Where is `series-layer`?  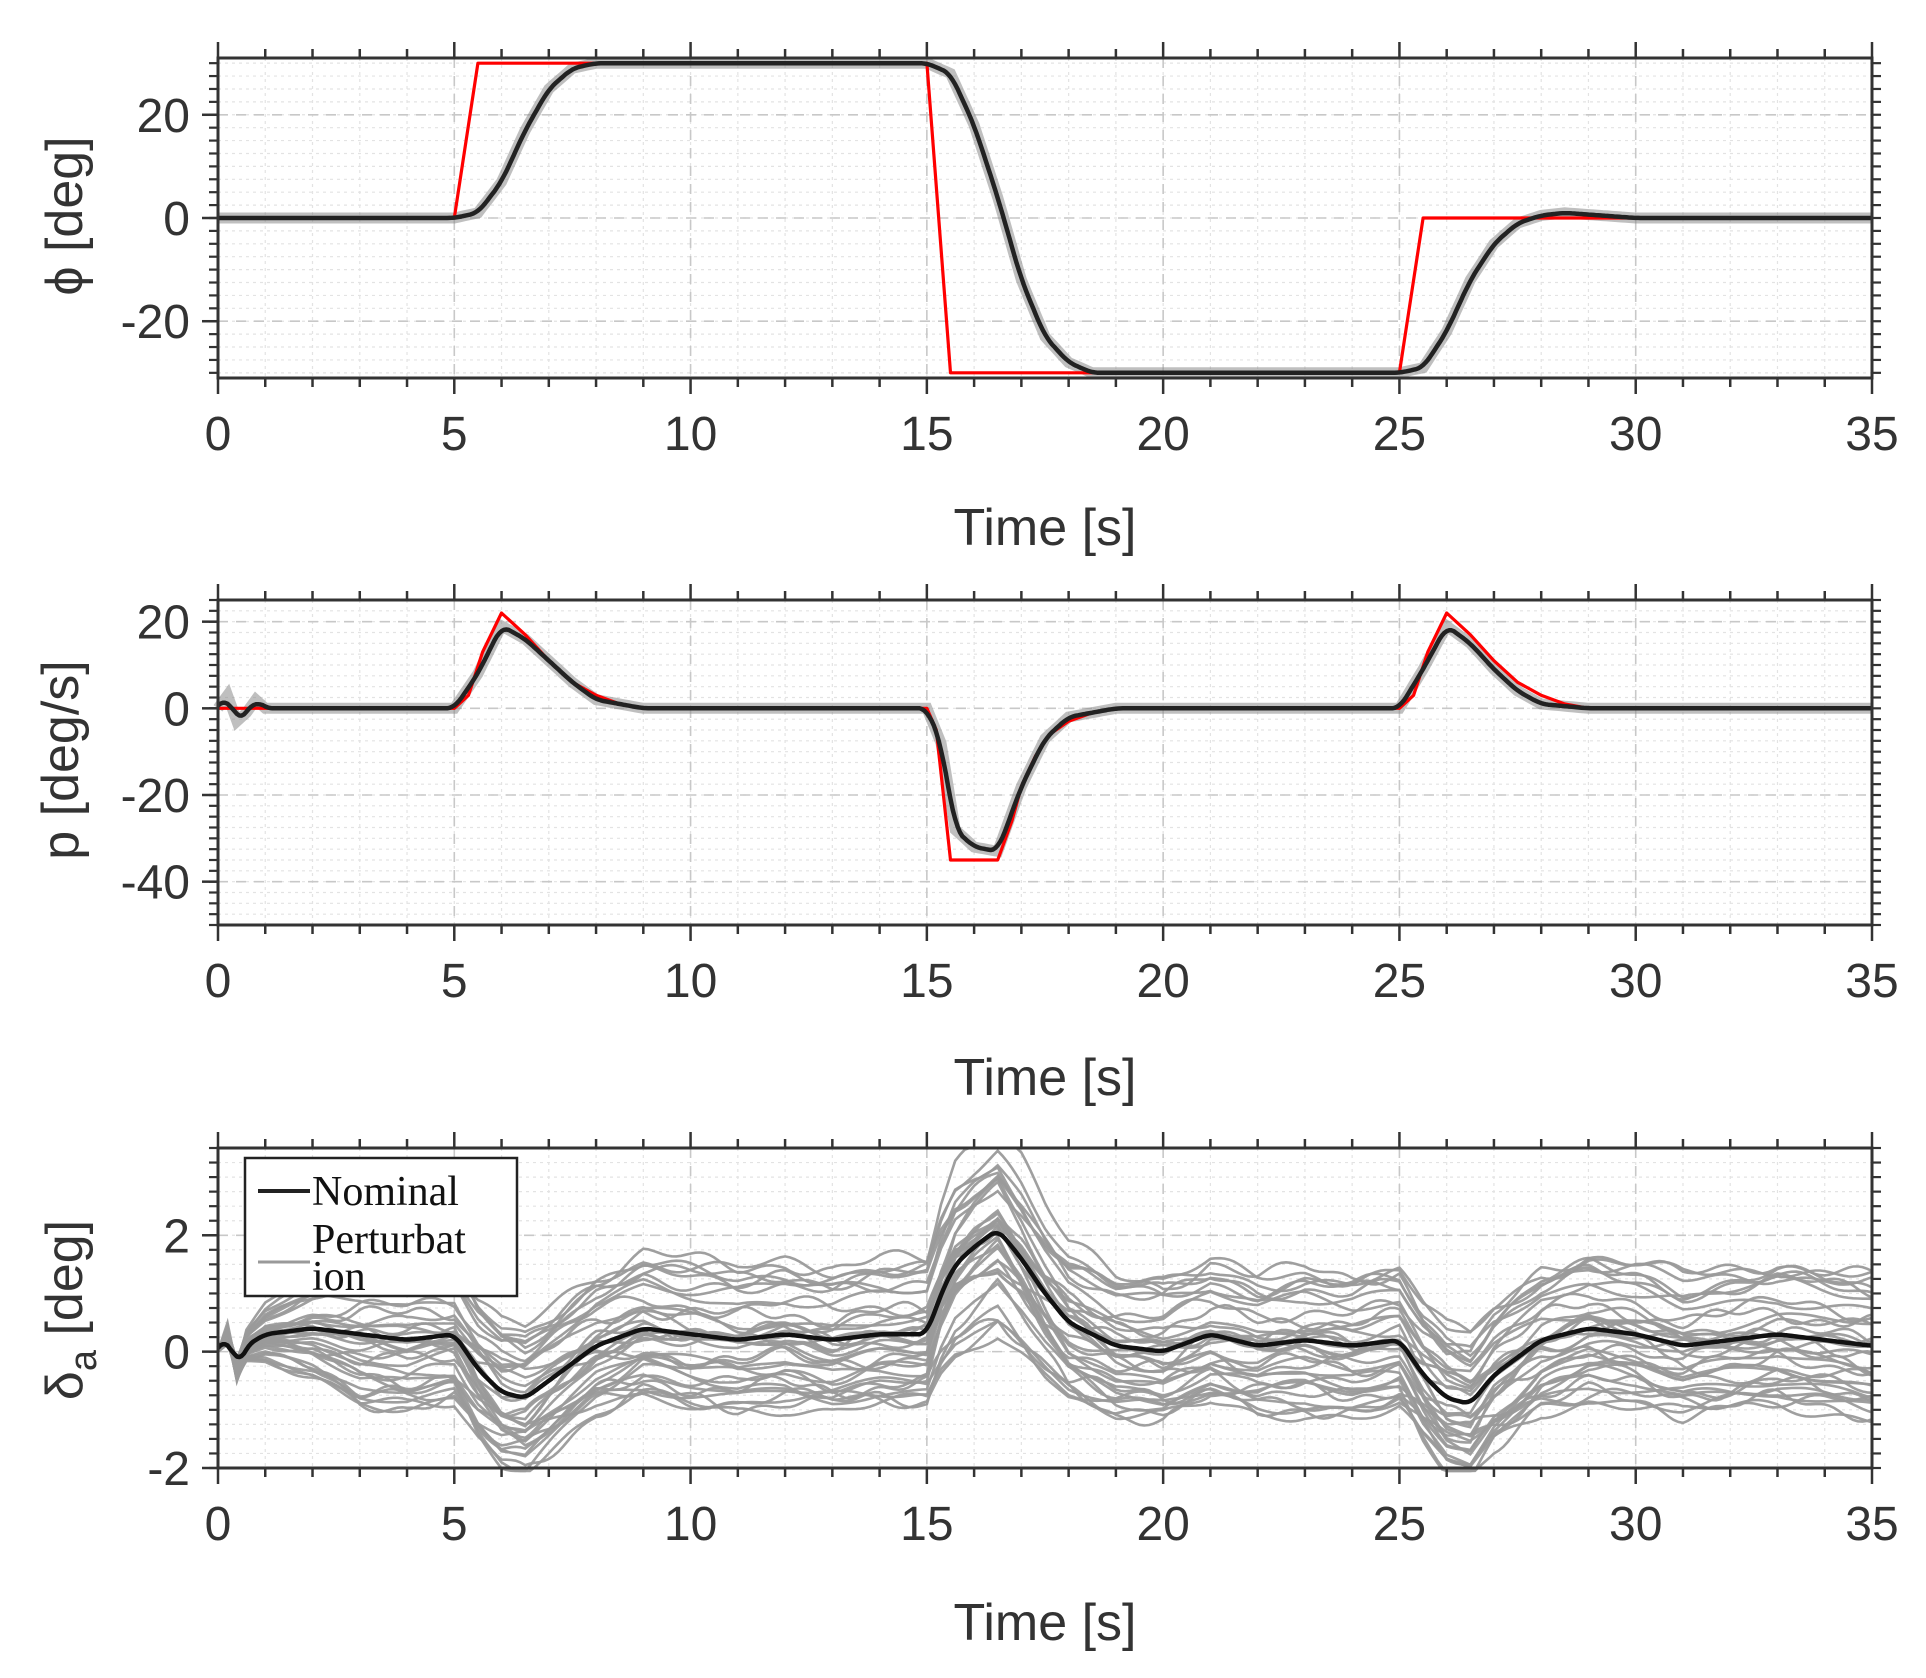 series-layer is located at coordinates (1042, 736).